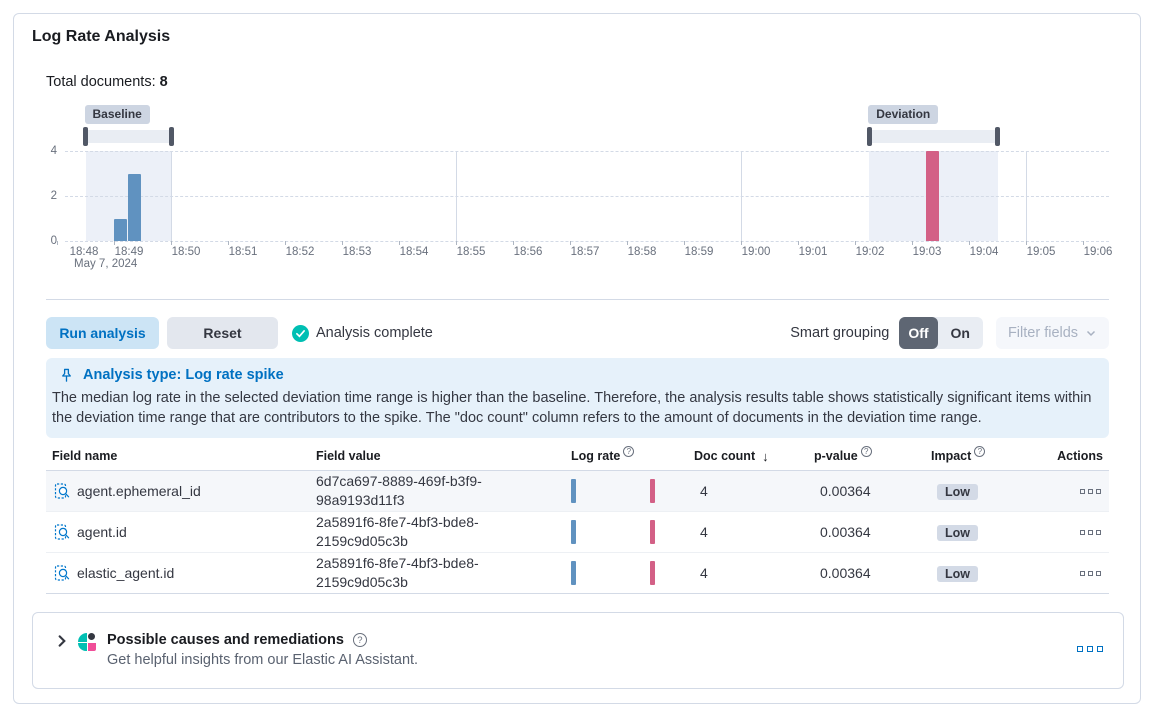 Image resolution: width=1155 pixels, height=719 pixels. Describe the element at coordinates (300, 252) in the screenshot. I see `x-axis-label-18:52: 18:52` at that location.